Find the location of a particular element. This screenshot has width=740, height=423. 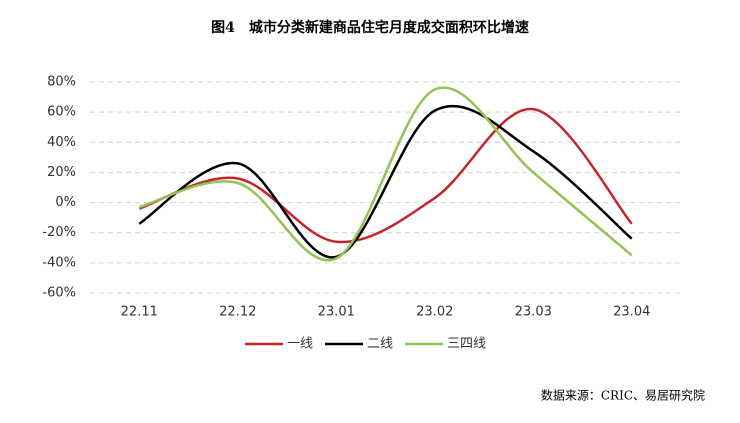

x-tick-label: 22.12 is located at coordinates (237, 312).